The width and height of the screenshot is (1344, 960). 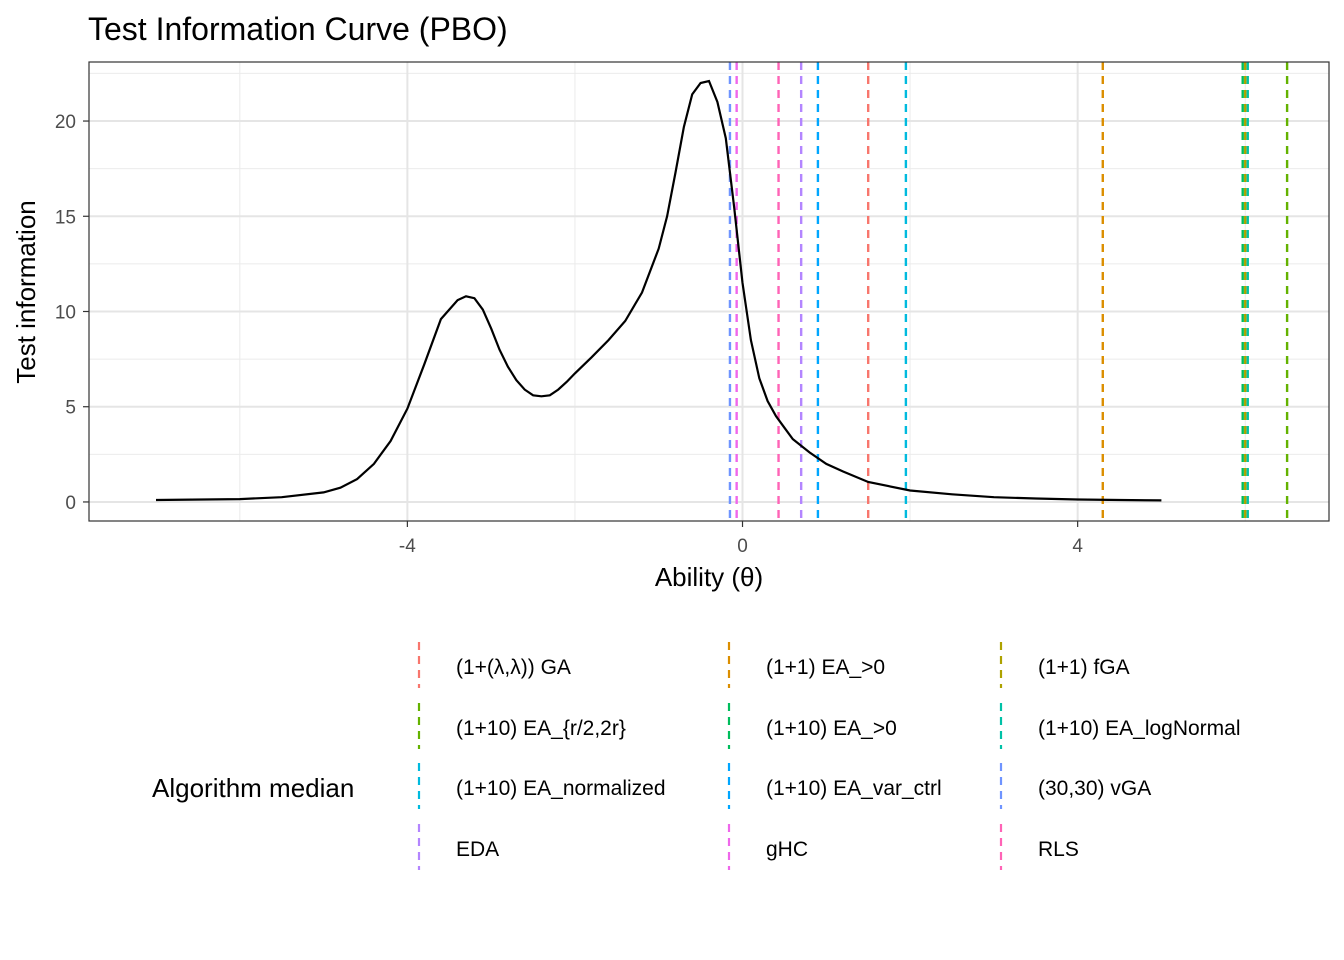 What do you see at coordinates (407, 546) in the screenshot?
I see `x-tick-label: -4` at bounding box center [407, 546].